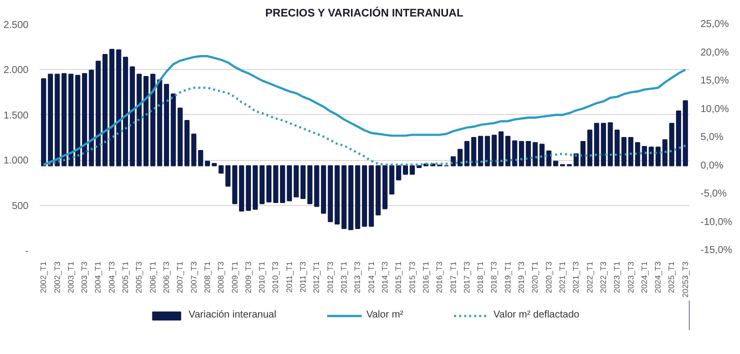 The height and width of the screenshot is (354, 740). What do you see at coordinates (317, 277) in the screenshot?
I see `x-tick-label: 2012_T1` at bounding box center [317, 277].